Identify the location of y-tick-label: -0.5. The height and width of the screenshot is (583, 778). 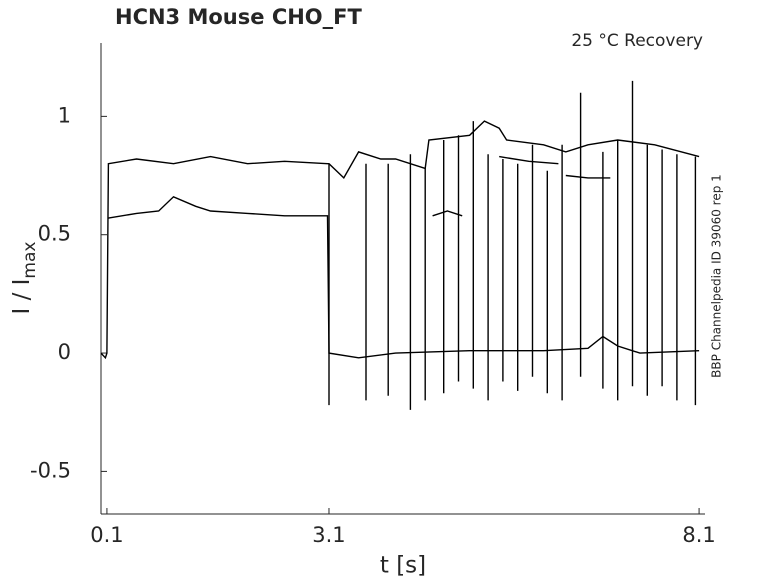
(50, 470).